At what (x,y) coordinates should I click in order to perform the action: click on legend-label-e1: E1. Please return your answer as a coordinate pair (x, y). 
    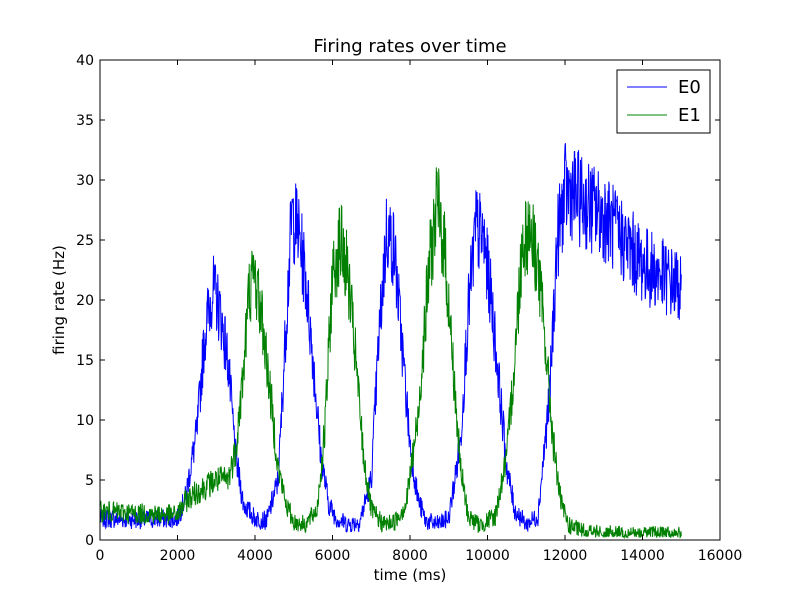
    Looking at the image, I should click on (689, 115).